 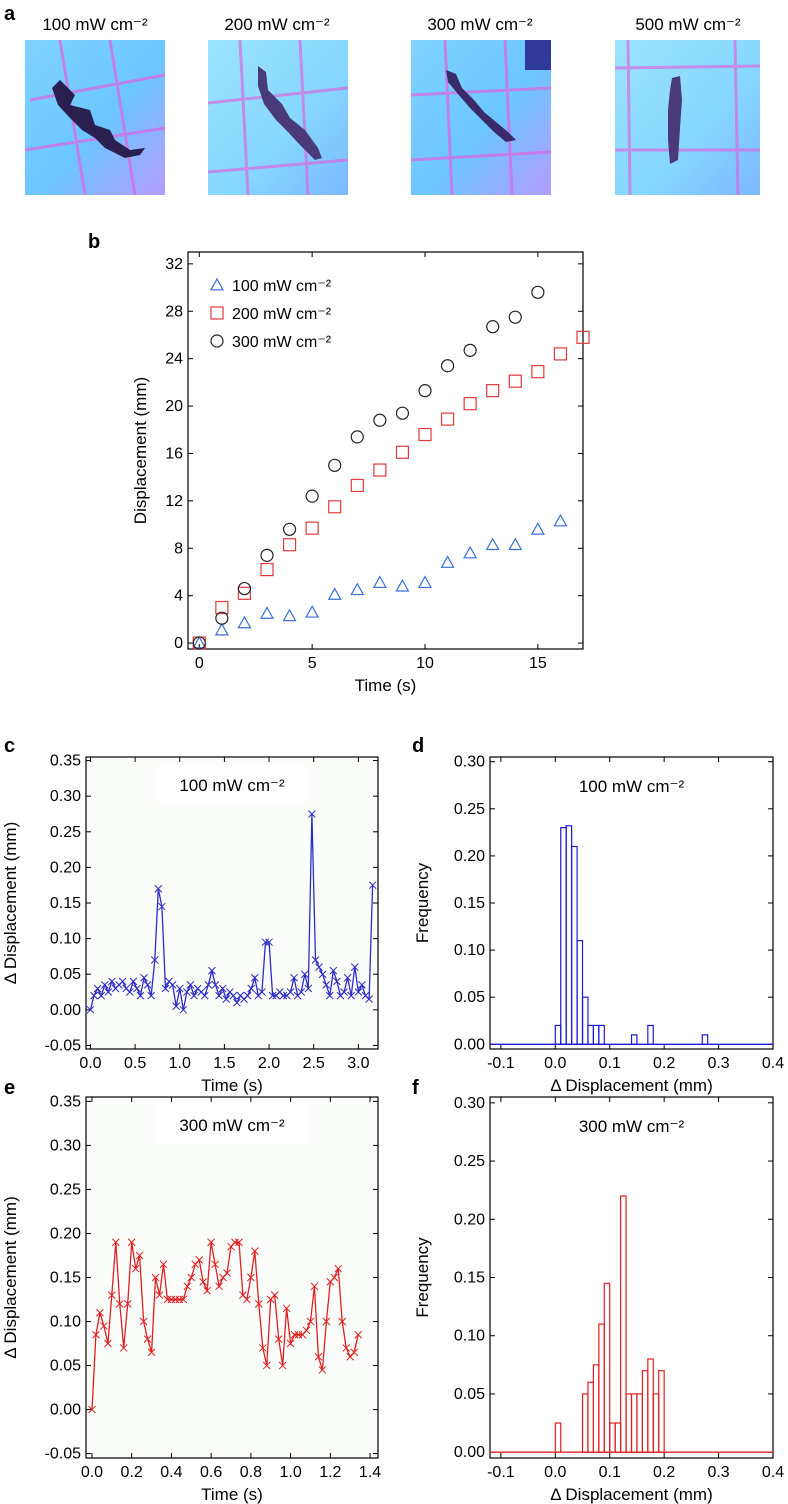 What do you see at coordinates (9, 1088) in the screenshot?
I see `panel-letter-e: e` at bounding box center [9, 1088].